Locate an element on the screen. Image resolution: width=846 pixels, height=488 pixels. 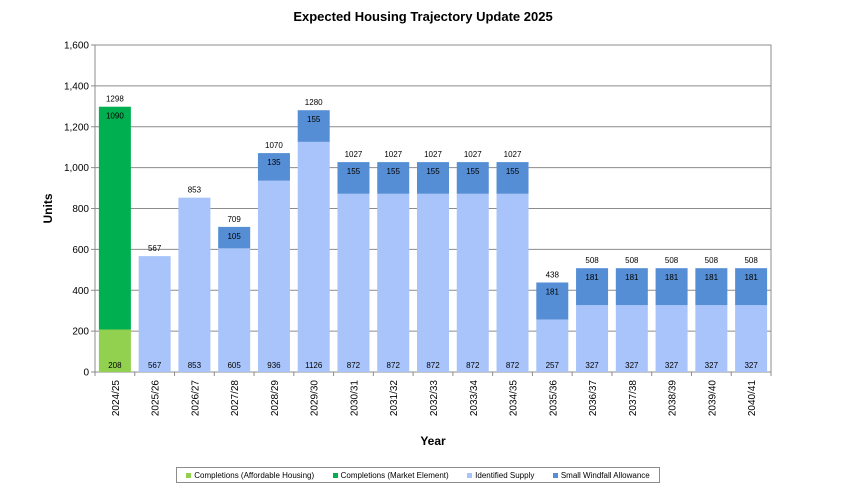
data-label: 1126 is located at coordinates (314, 365).